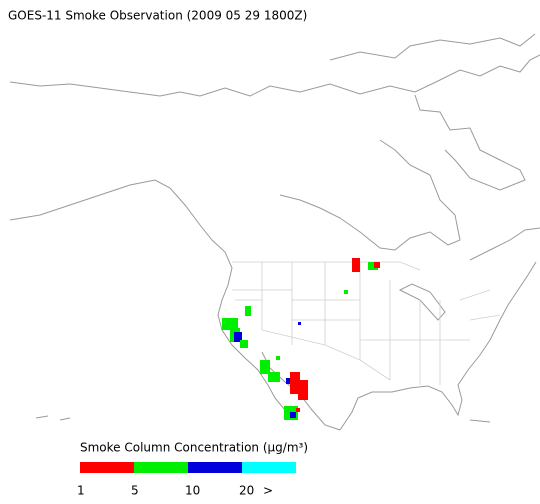  What do you see at coordinates (246, 491) in the screenshot?
I see `colorbar-label: 20` at bounding box center [246, 491].